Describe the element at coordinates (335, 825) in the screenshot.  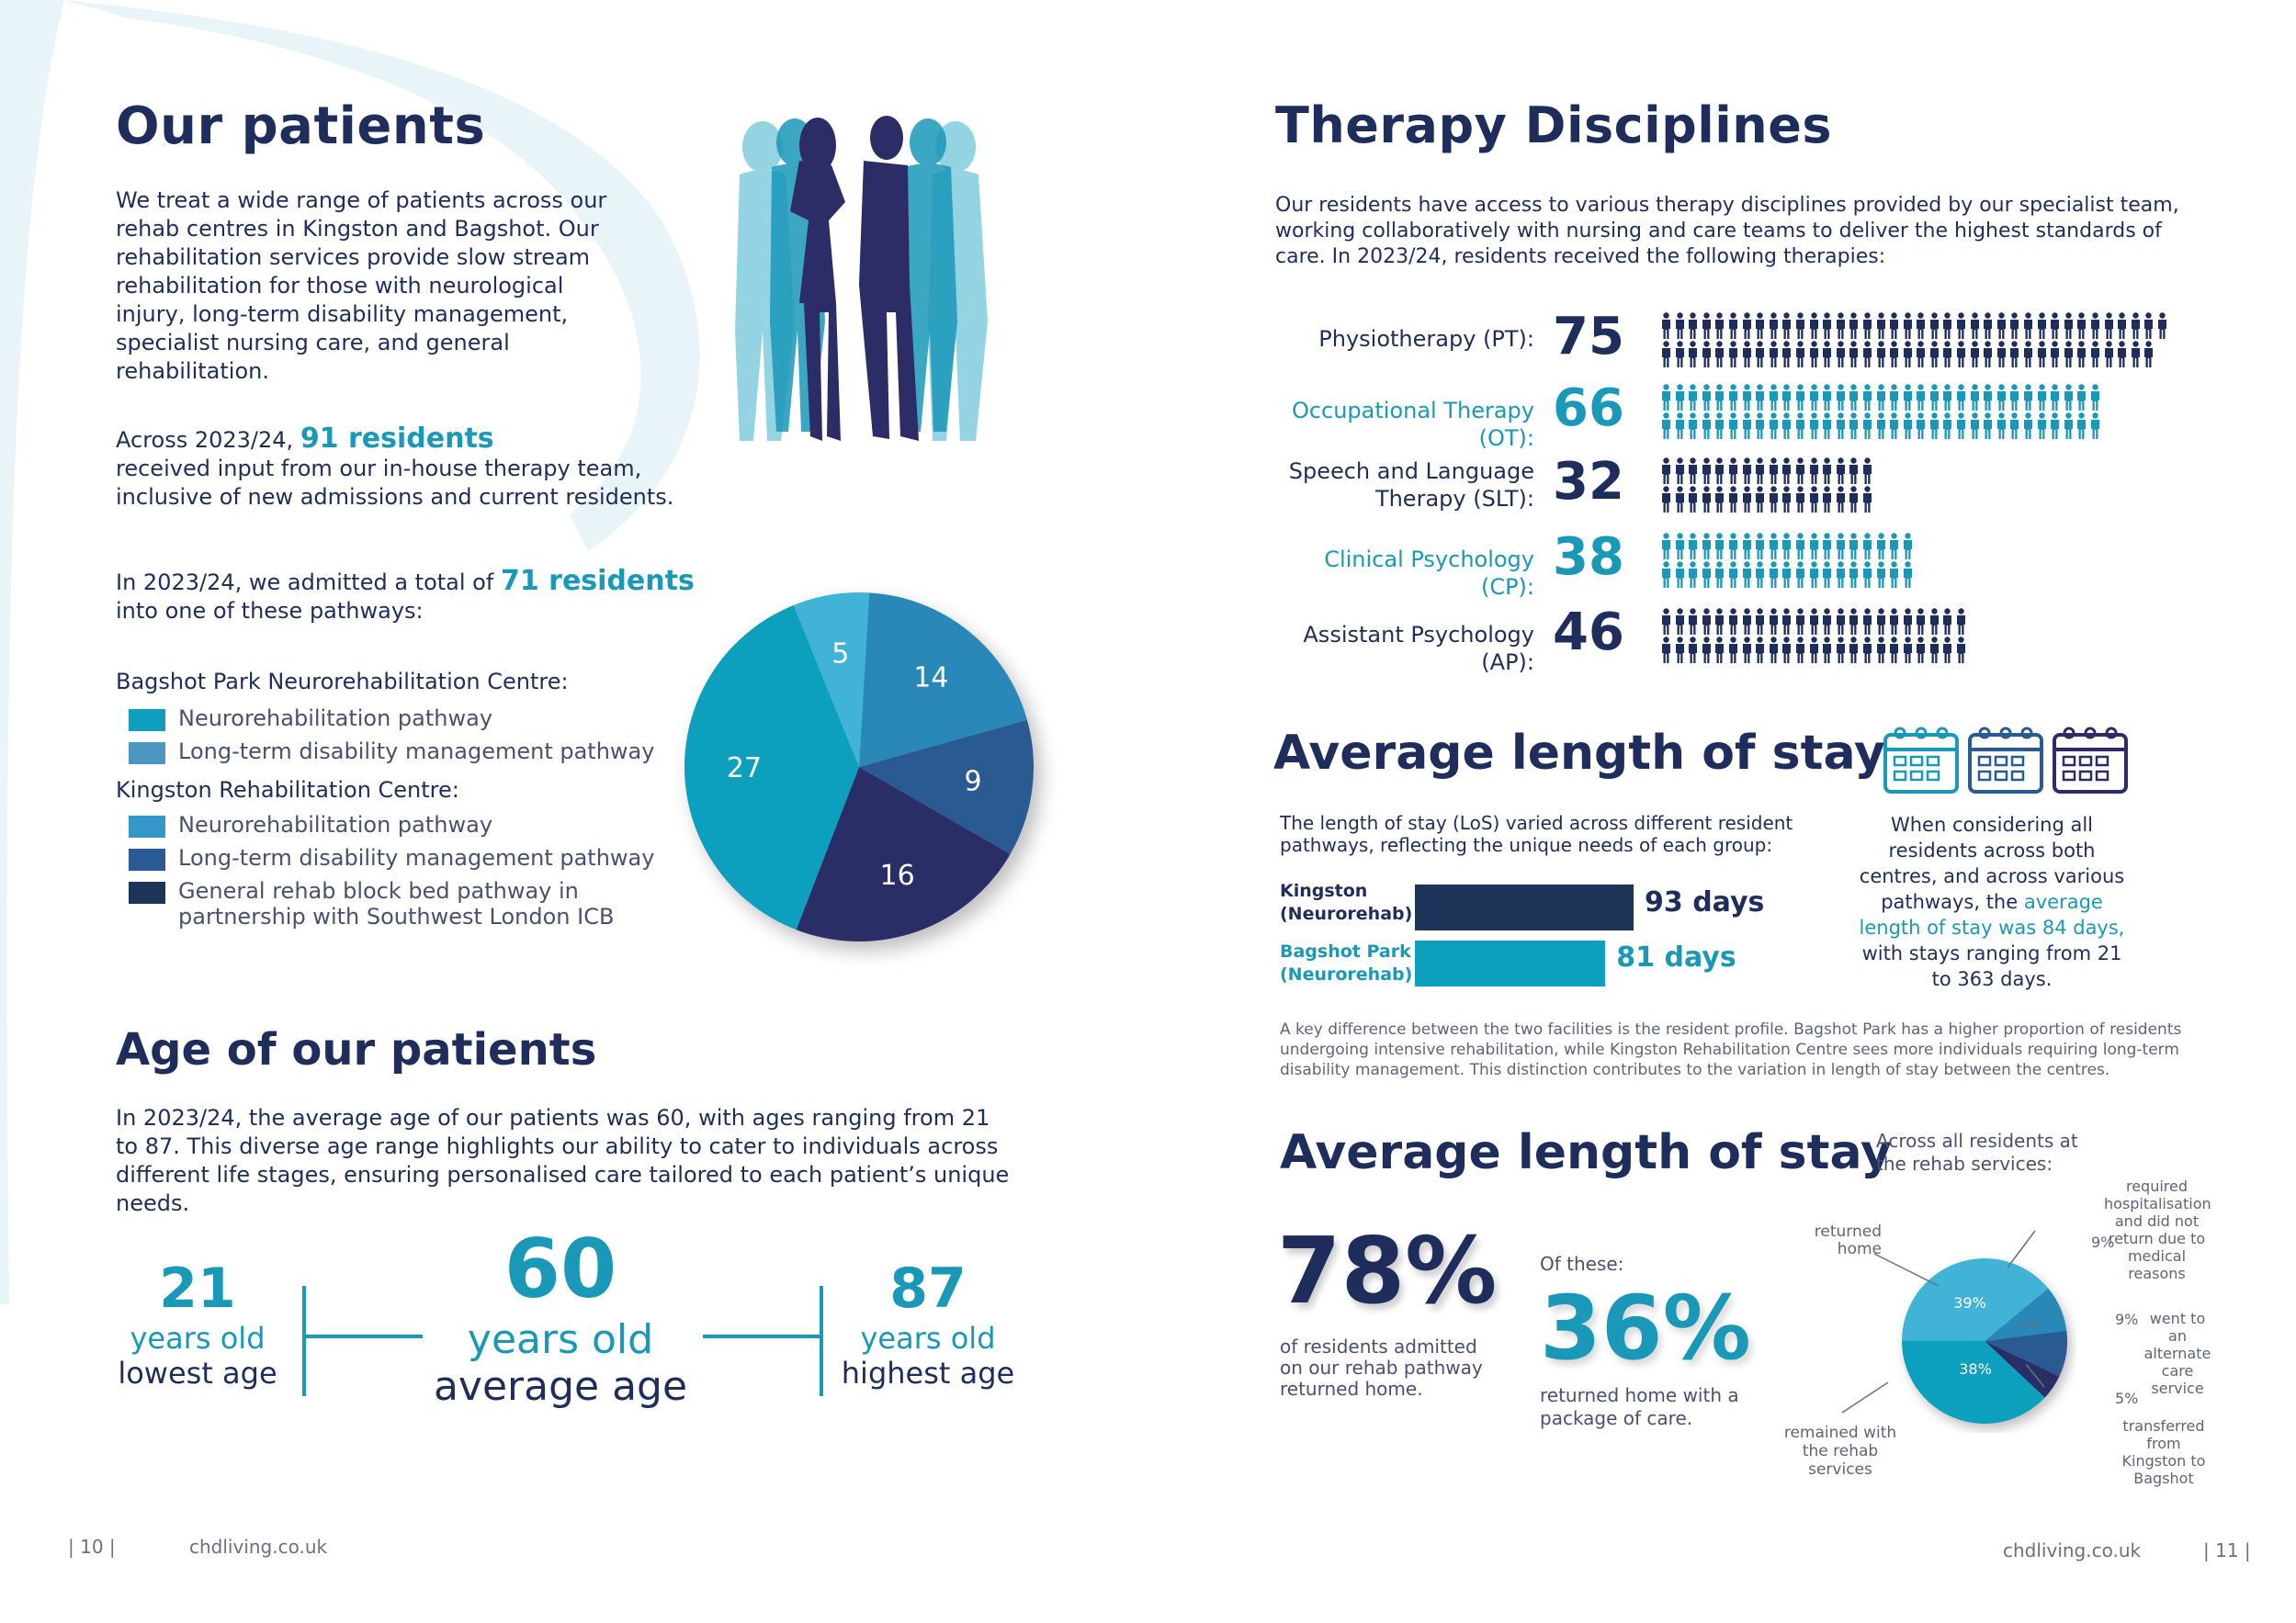
I see `legend-label: Neurorehabilitation pathway` at that location.